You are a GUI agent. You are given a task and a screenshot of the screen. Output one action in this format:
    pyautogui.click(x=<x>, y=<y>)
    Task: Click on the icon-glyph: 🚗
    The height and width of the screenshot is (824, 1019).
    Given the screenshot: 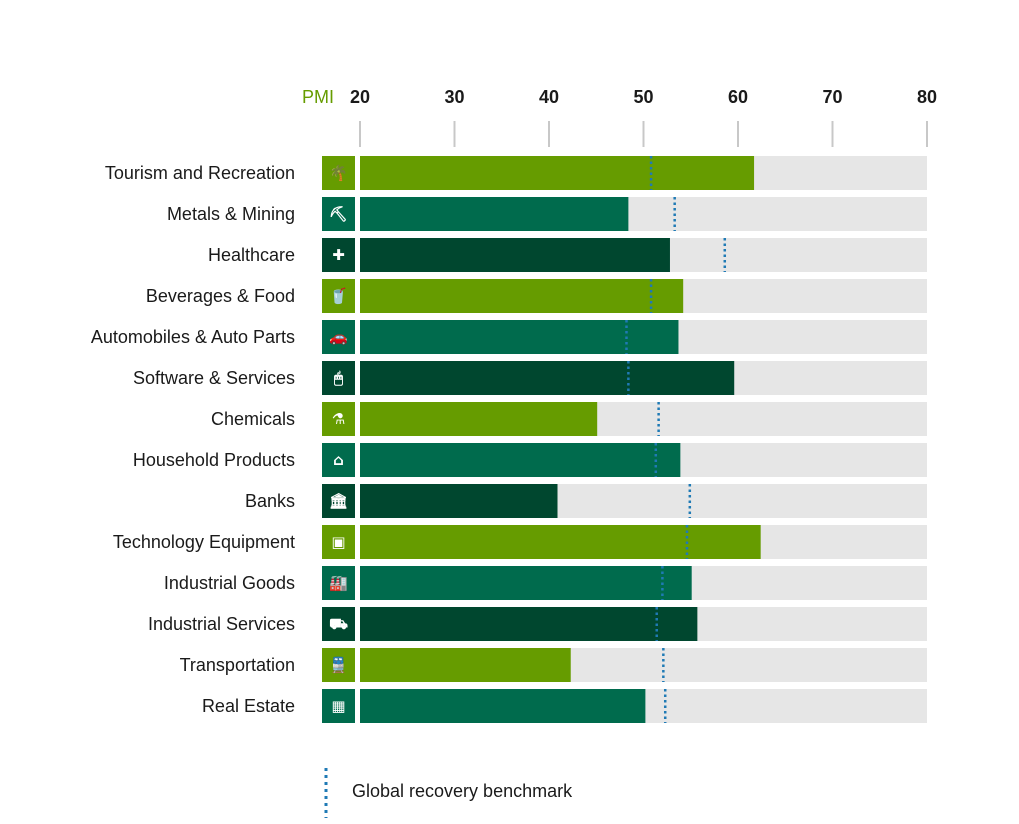 What is the action you would take?
    pyautogui.click(x=338, y=337)
    